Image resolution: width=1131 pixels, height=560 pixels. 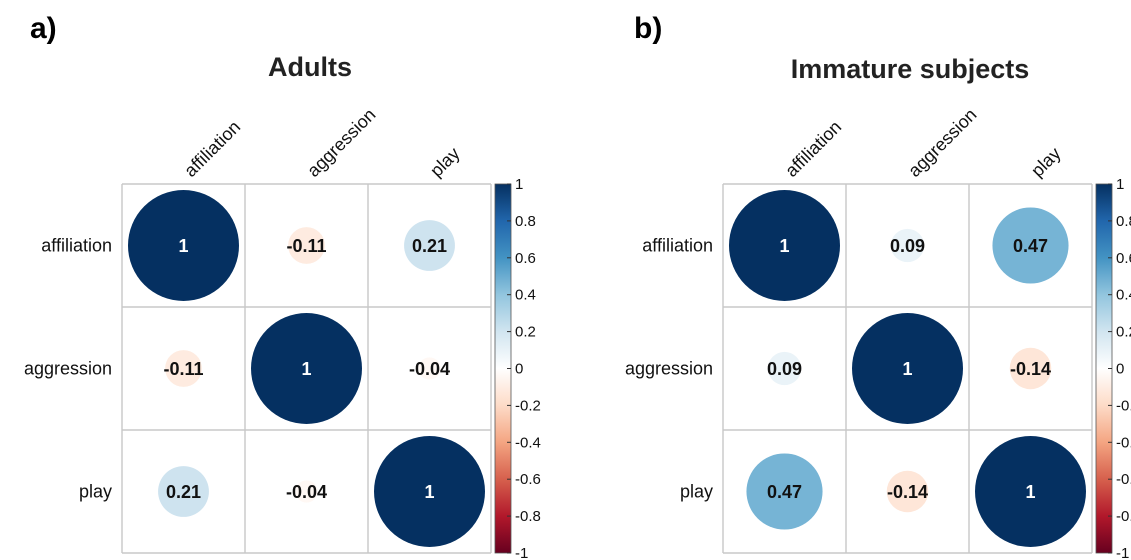 I want to click on chart-title-adults: Adults, so click(x=310, y=67).